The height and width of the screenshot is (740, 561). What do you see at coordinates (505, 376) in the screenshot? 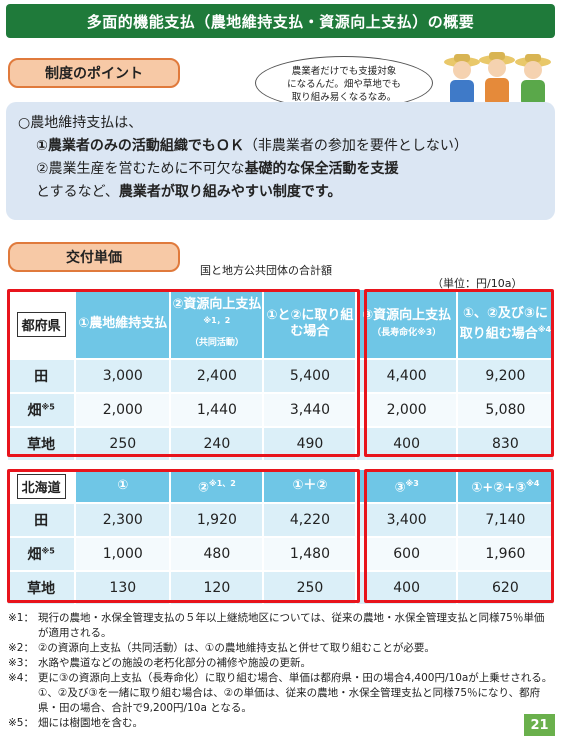
I see `value-cell: 9,200` at bounding box center [505, 376].